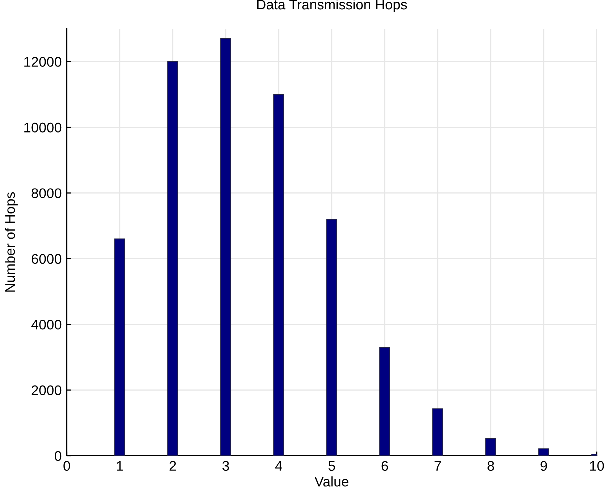 This screenshot has width=612, height=488. Describe the element at coordinates (173, 466) in the screenshot. I see `x-tick-label: 2` at that location.